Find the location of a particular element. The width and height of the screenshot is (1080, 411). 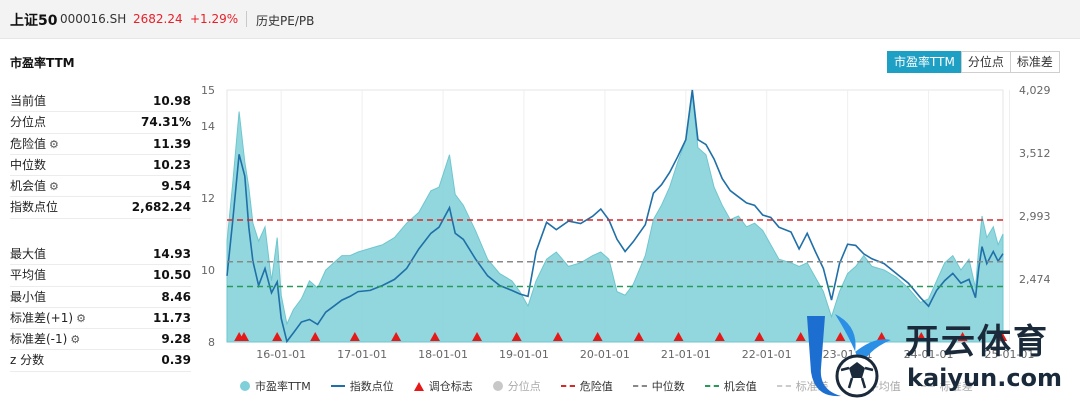

y-left-tick-label: 8 is located at coordinates (211, 342).